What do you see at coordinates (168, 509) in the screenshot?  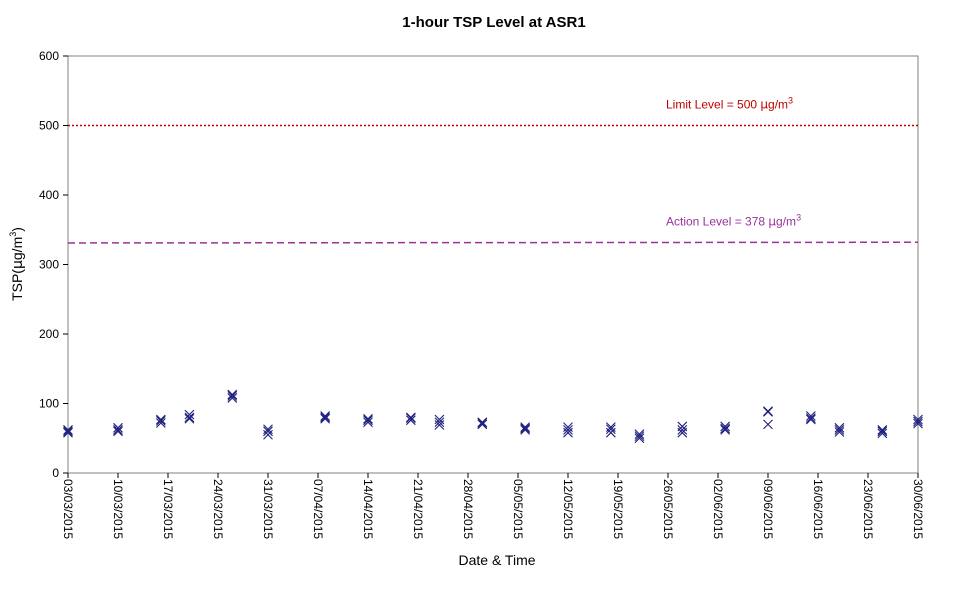 I see `x-tick-label: 17/03/2015` at bounding box center [168, 509].